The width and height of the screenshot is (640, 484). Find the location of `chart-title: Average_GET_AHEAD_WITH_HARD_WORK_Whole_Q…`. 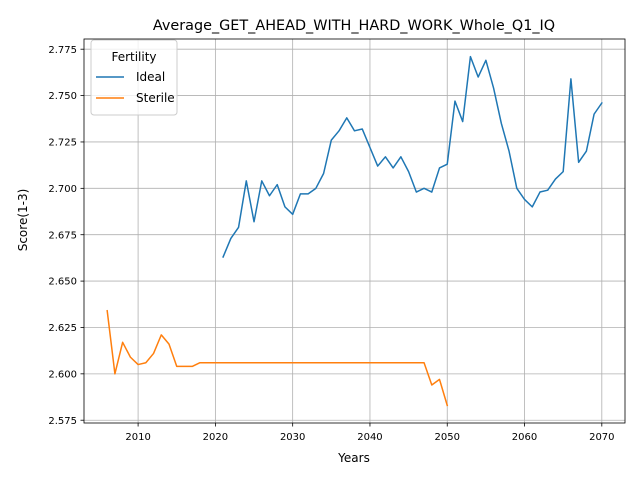

chart-title: Average_GET_AHEAD_WITH_HARD_WORK_Whole_Q… is located at coordinates (354, 26).